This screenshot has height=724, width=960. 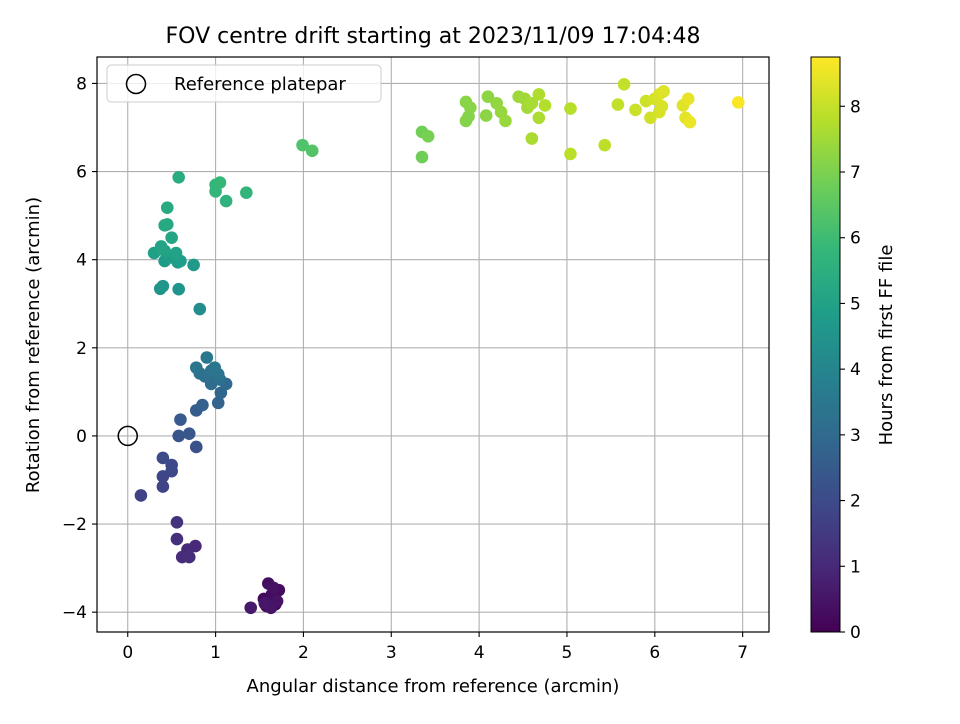 I want to click on x-tick-label: 4, so click(x=479, y=653).